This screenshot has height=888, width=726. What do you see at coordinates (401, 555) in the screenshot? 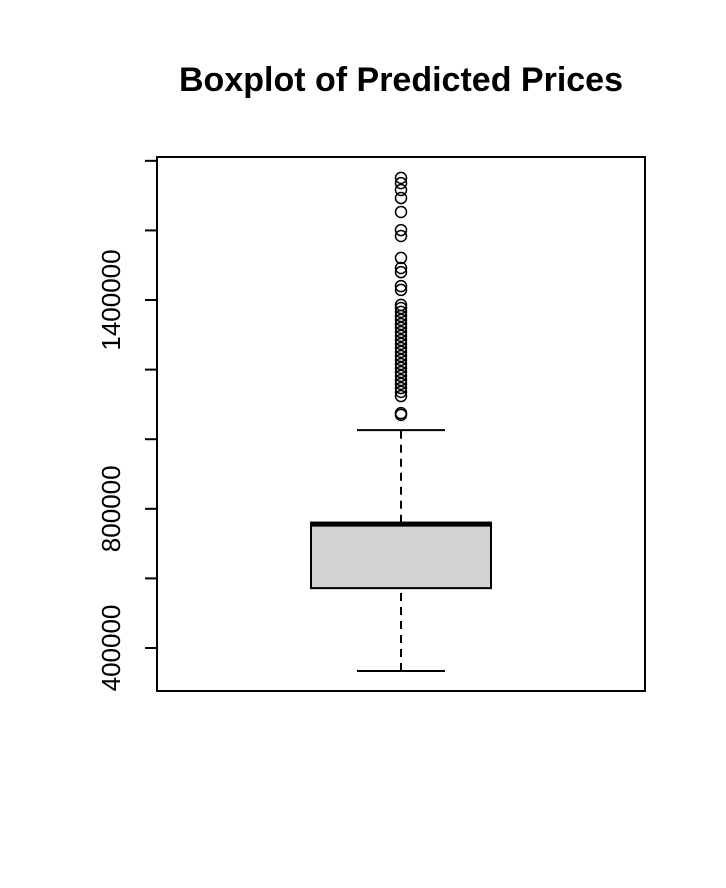
I see `box` at bounding box center [401, 555].